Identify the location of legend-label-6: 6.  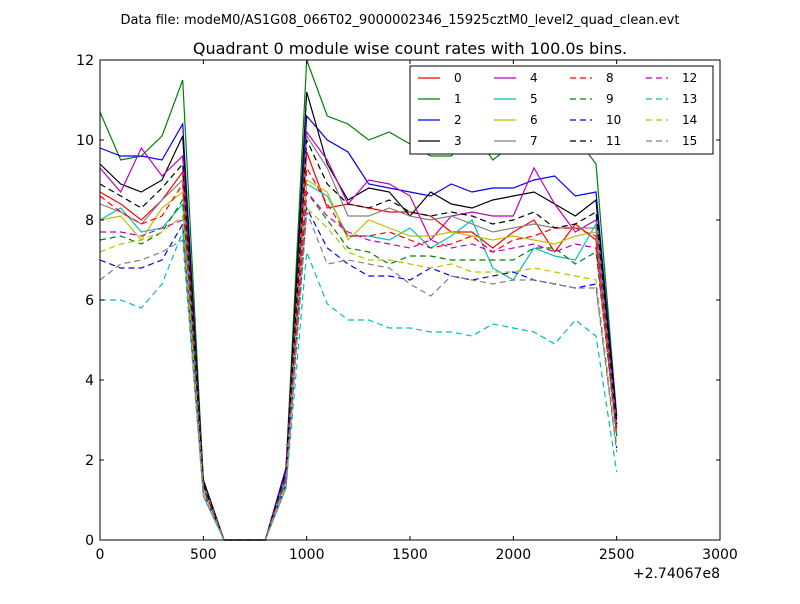
(534, 120).